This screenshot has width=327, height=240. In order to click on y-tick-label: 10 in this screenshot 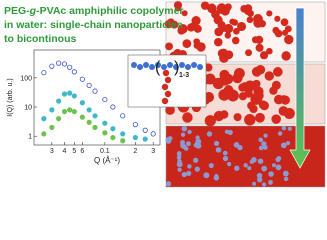, I will do `click(28, 108)`.